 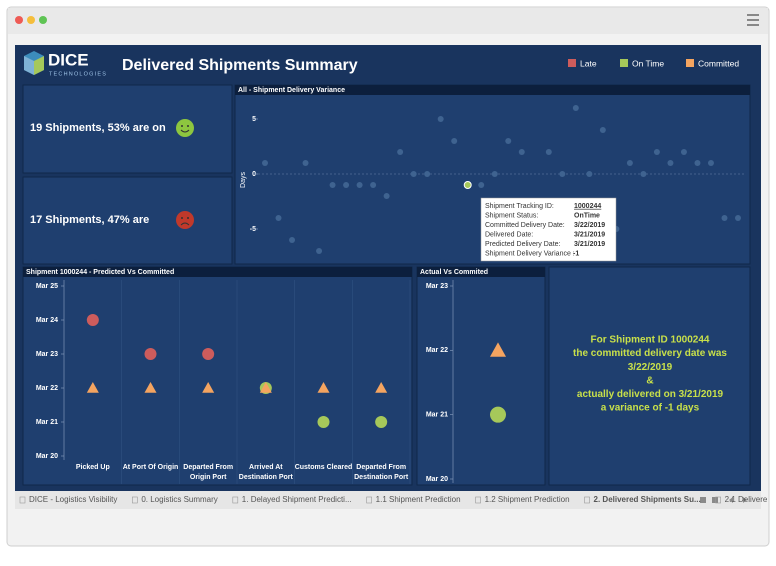 I want to click on summary-line: 3/22/2019, so click(x=650, y=367).